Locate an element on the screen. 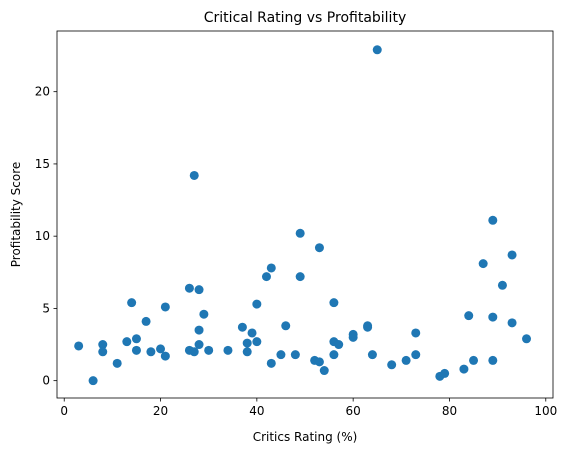  y-tick-label: 15 is located at coordinates (42, 164).